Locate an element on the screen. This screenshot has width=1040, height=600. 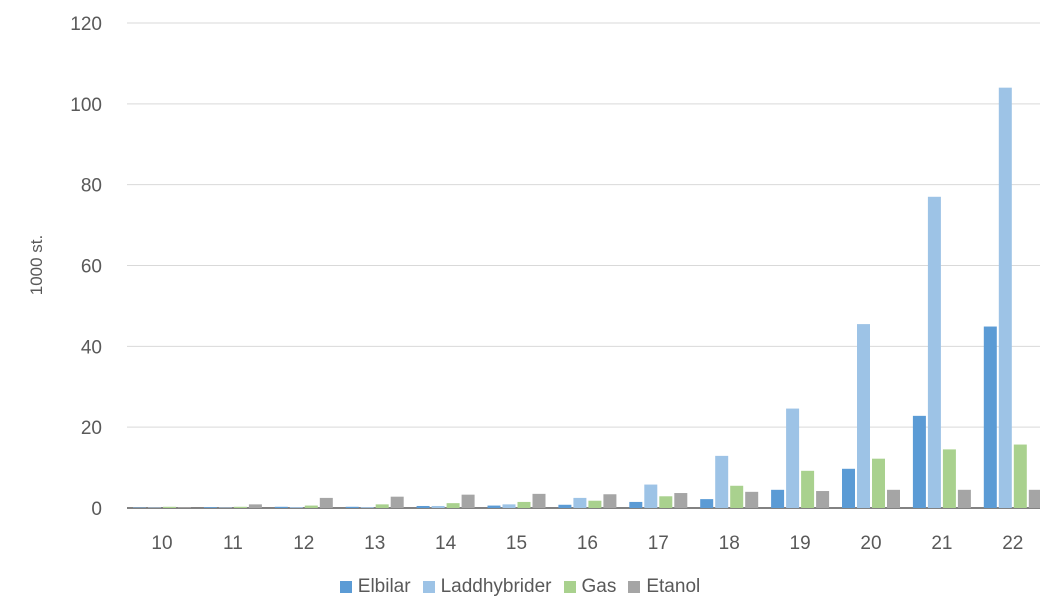
x-tick-label: 19 is located at coordinates (800, 543).